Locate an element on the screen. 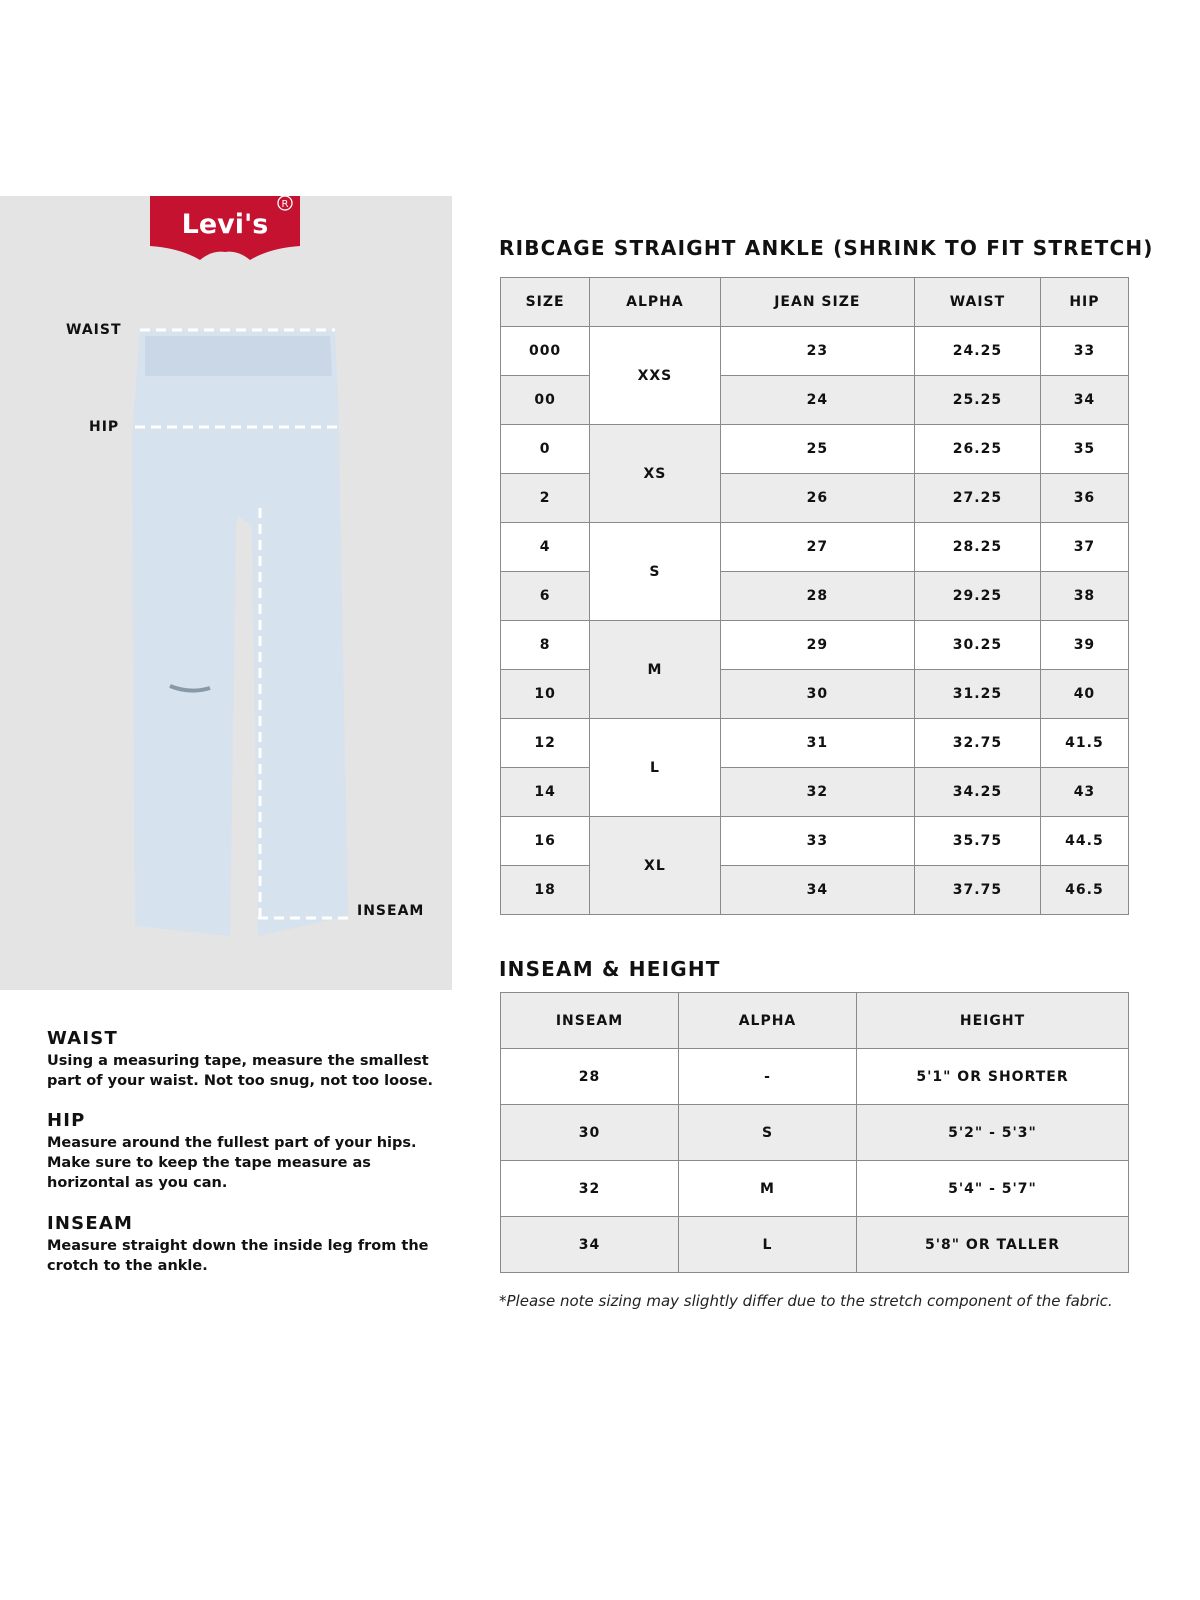  waist-cell: 27.25 is located at coordinates (977, 498).